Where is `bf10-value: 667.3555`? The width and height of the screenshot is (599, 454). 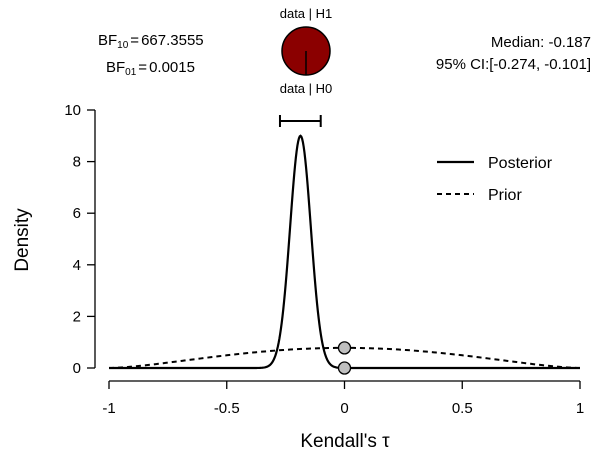
bf10-value: 667.3555 is located at coordinates (172, 40).